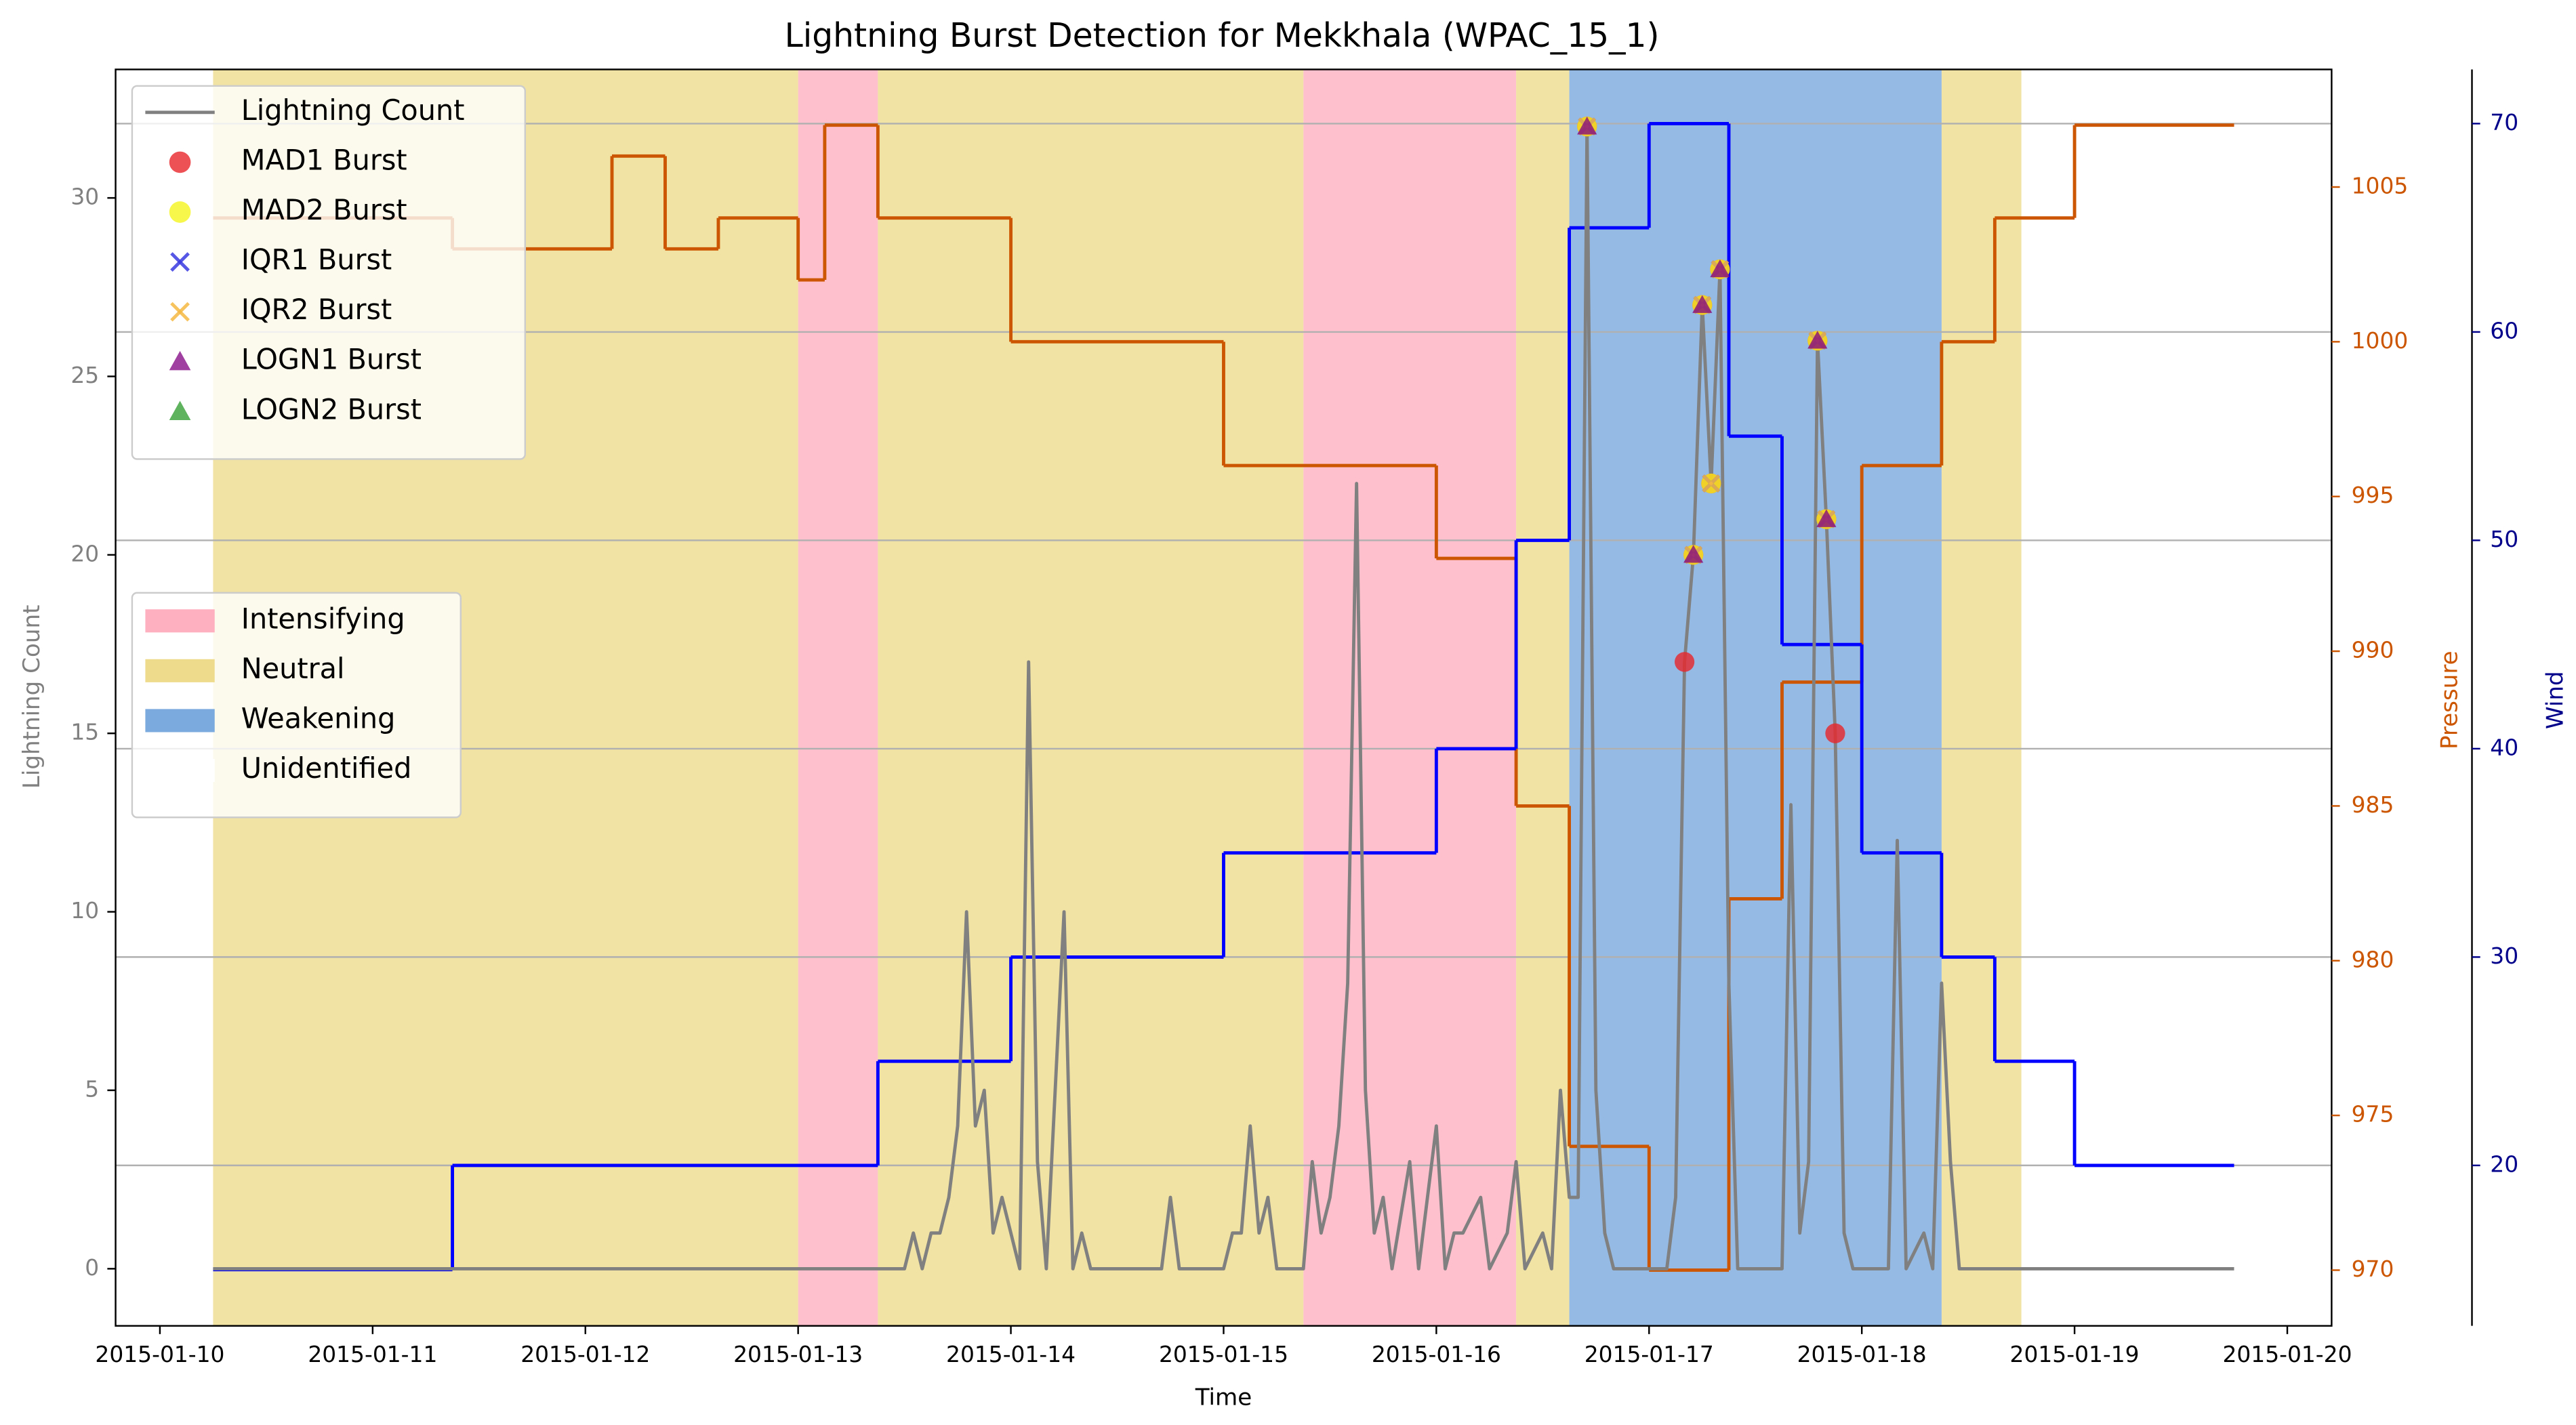 Image resolution: width=2576 pixels, height=1425 pixels. I want to click on y-axis-label: Lightning Count, so click(31, 697).